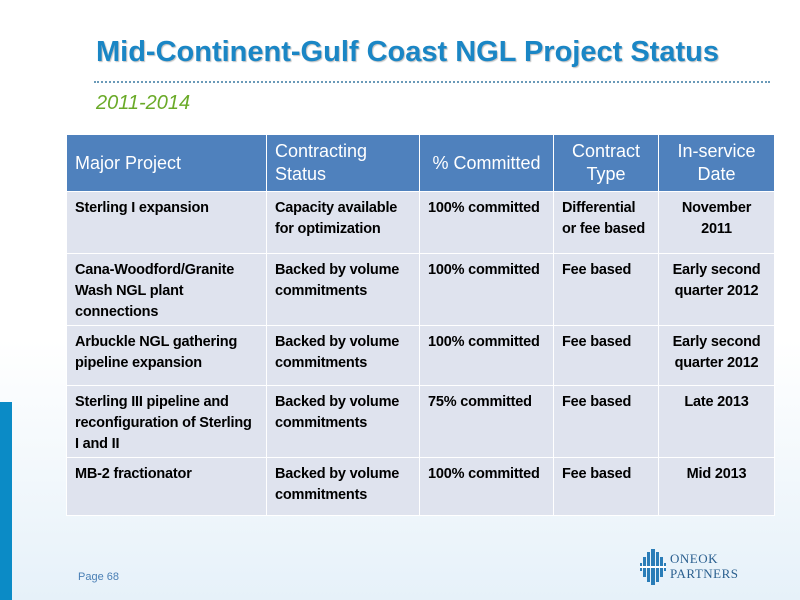 Image resolution: width=800 pixels, height=600 pixels. Describe the element at coordinates (716, 486) in the screenshot. I see `cell-in-service-date: Mid 2013` at that location.